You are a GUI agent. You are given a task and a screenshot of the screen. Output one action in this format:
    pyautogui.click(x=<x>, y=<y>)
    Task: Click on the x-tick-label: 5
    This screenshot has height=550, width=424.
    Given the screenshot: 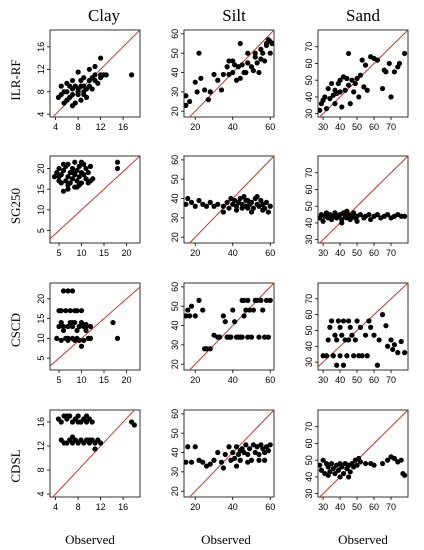 What is the action you would take?
    pyautogui.click(x=58, y=253)
    